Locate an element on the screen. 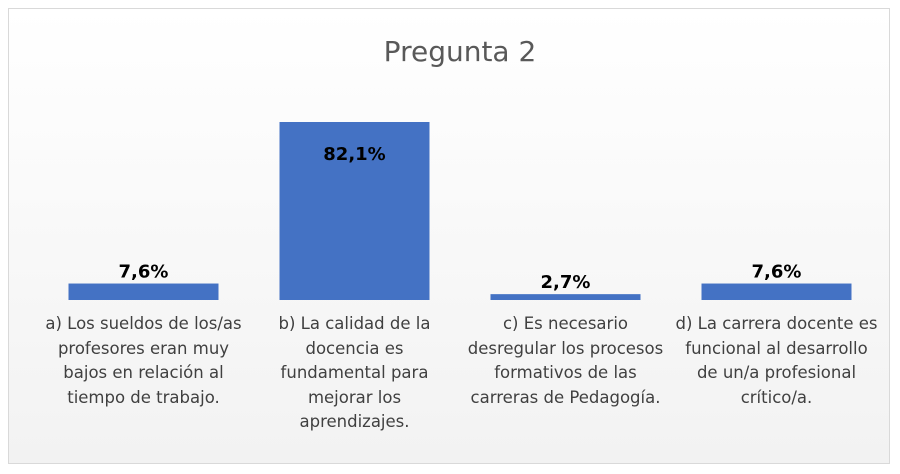  chart-title: Pregunta 2 is located at coordinates (460, 51).